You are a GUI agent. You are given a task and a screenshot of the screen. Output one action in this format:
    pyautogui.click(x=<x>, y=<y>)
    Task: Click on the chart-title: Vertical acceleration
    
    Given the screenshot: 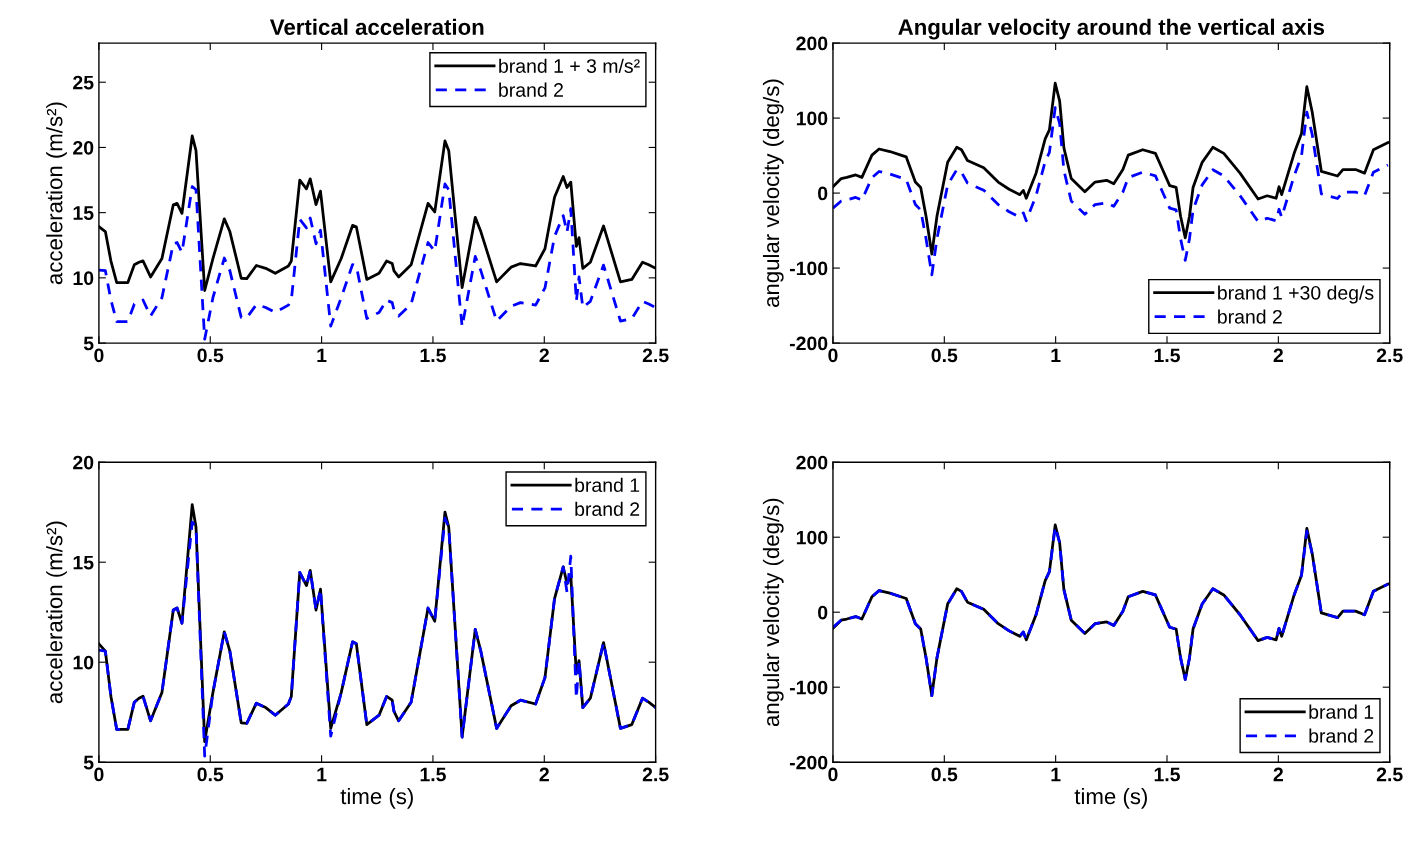 What is the action you would take?
    pyautogui.click(x=376, y=26)
    